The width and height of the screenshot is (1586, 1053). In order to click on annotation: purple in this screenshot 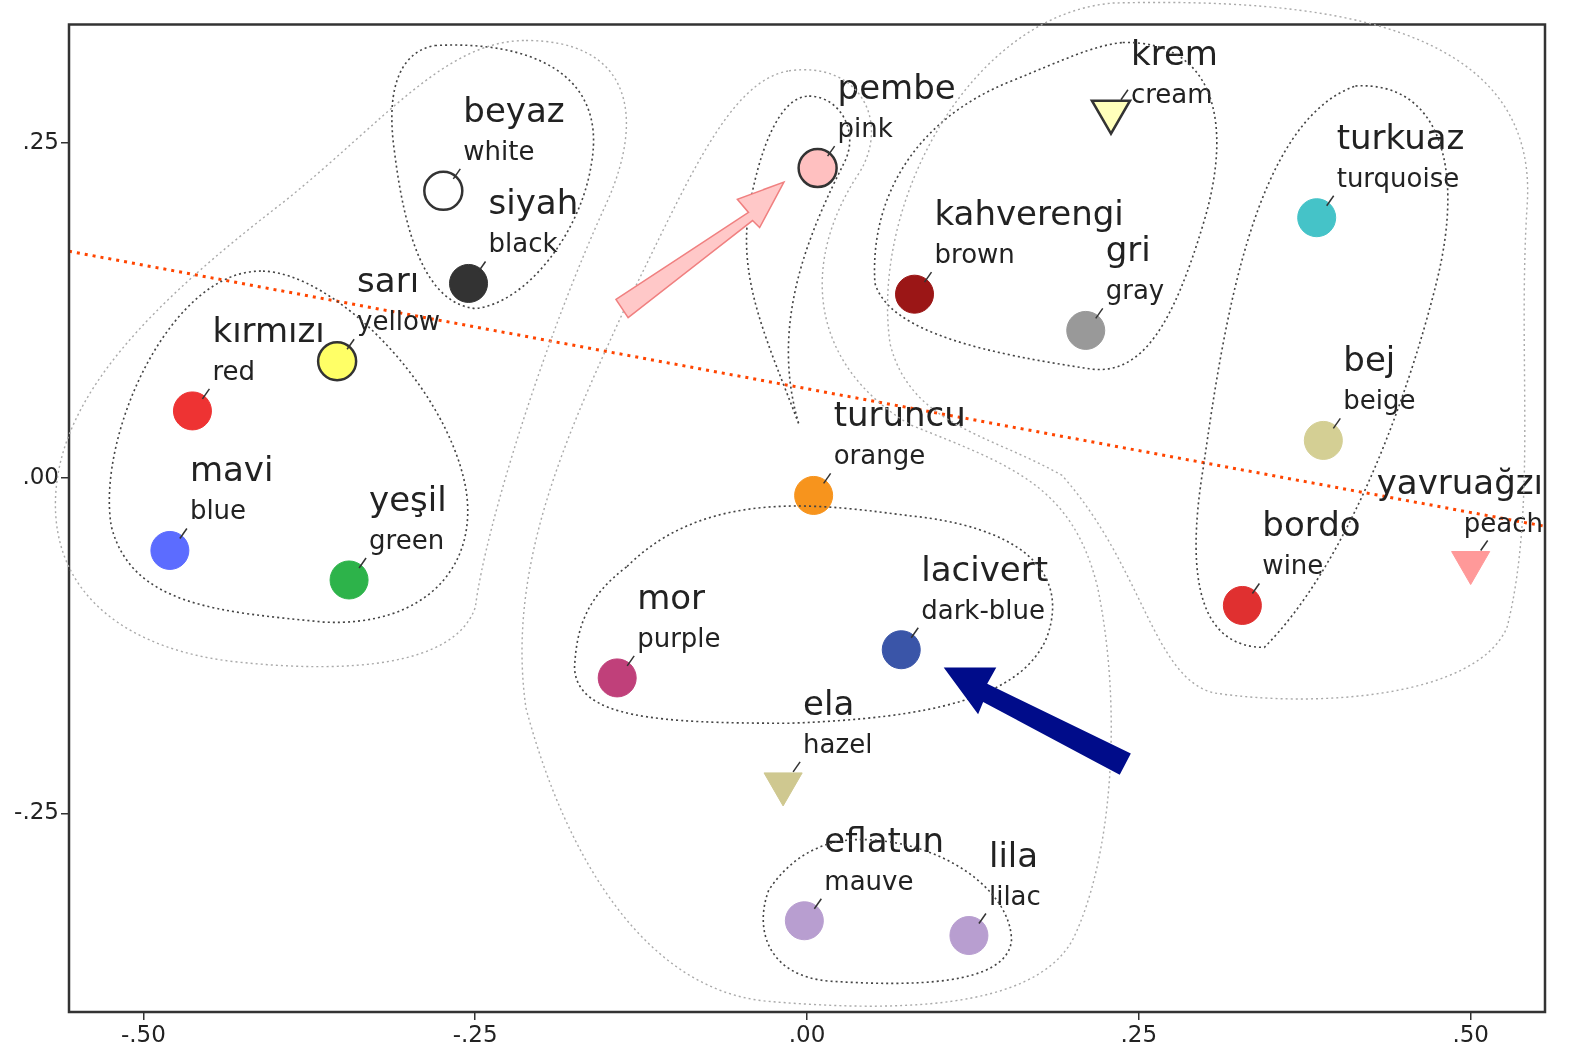, I will do `click(679, 637)`.